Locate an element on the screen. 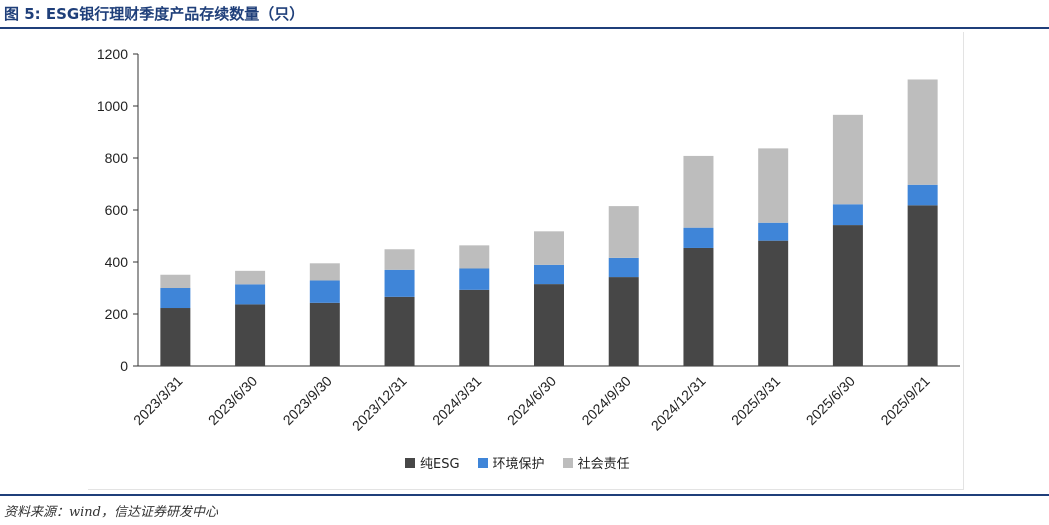 The image size is (1049, 525). bottom-divider is located at coordinates (524, 495).